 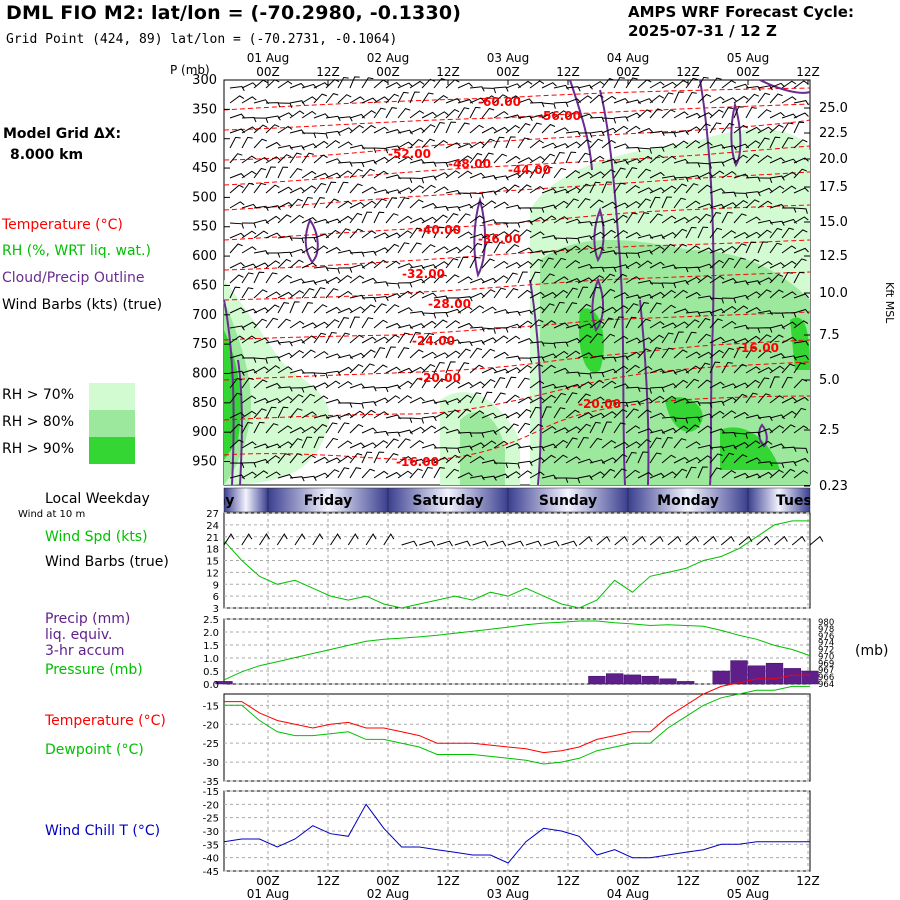 What do you see at coordinates (517, 286) in the screenshot?
I see `temperature-contour` at bounding box center [517, 286].